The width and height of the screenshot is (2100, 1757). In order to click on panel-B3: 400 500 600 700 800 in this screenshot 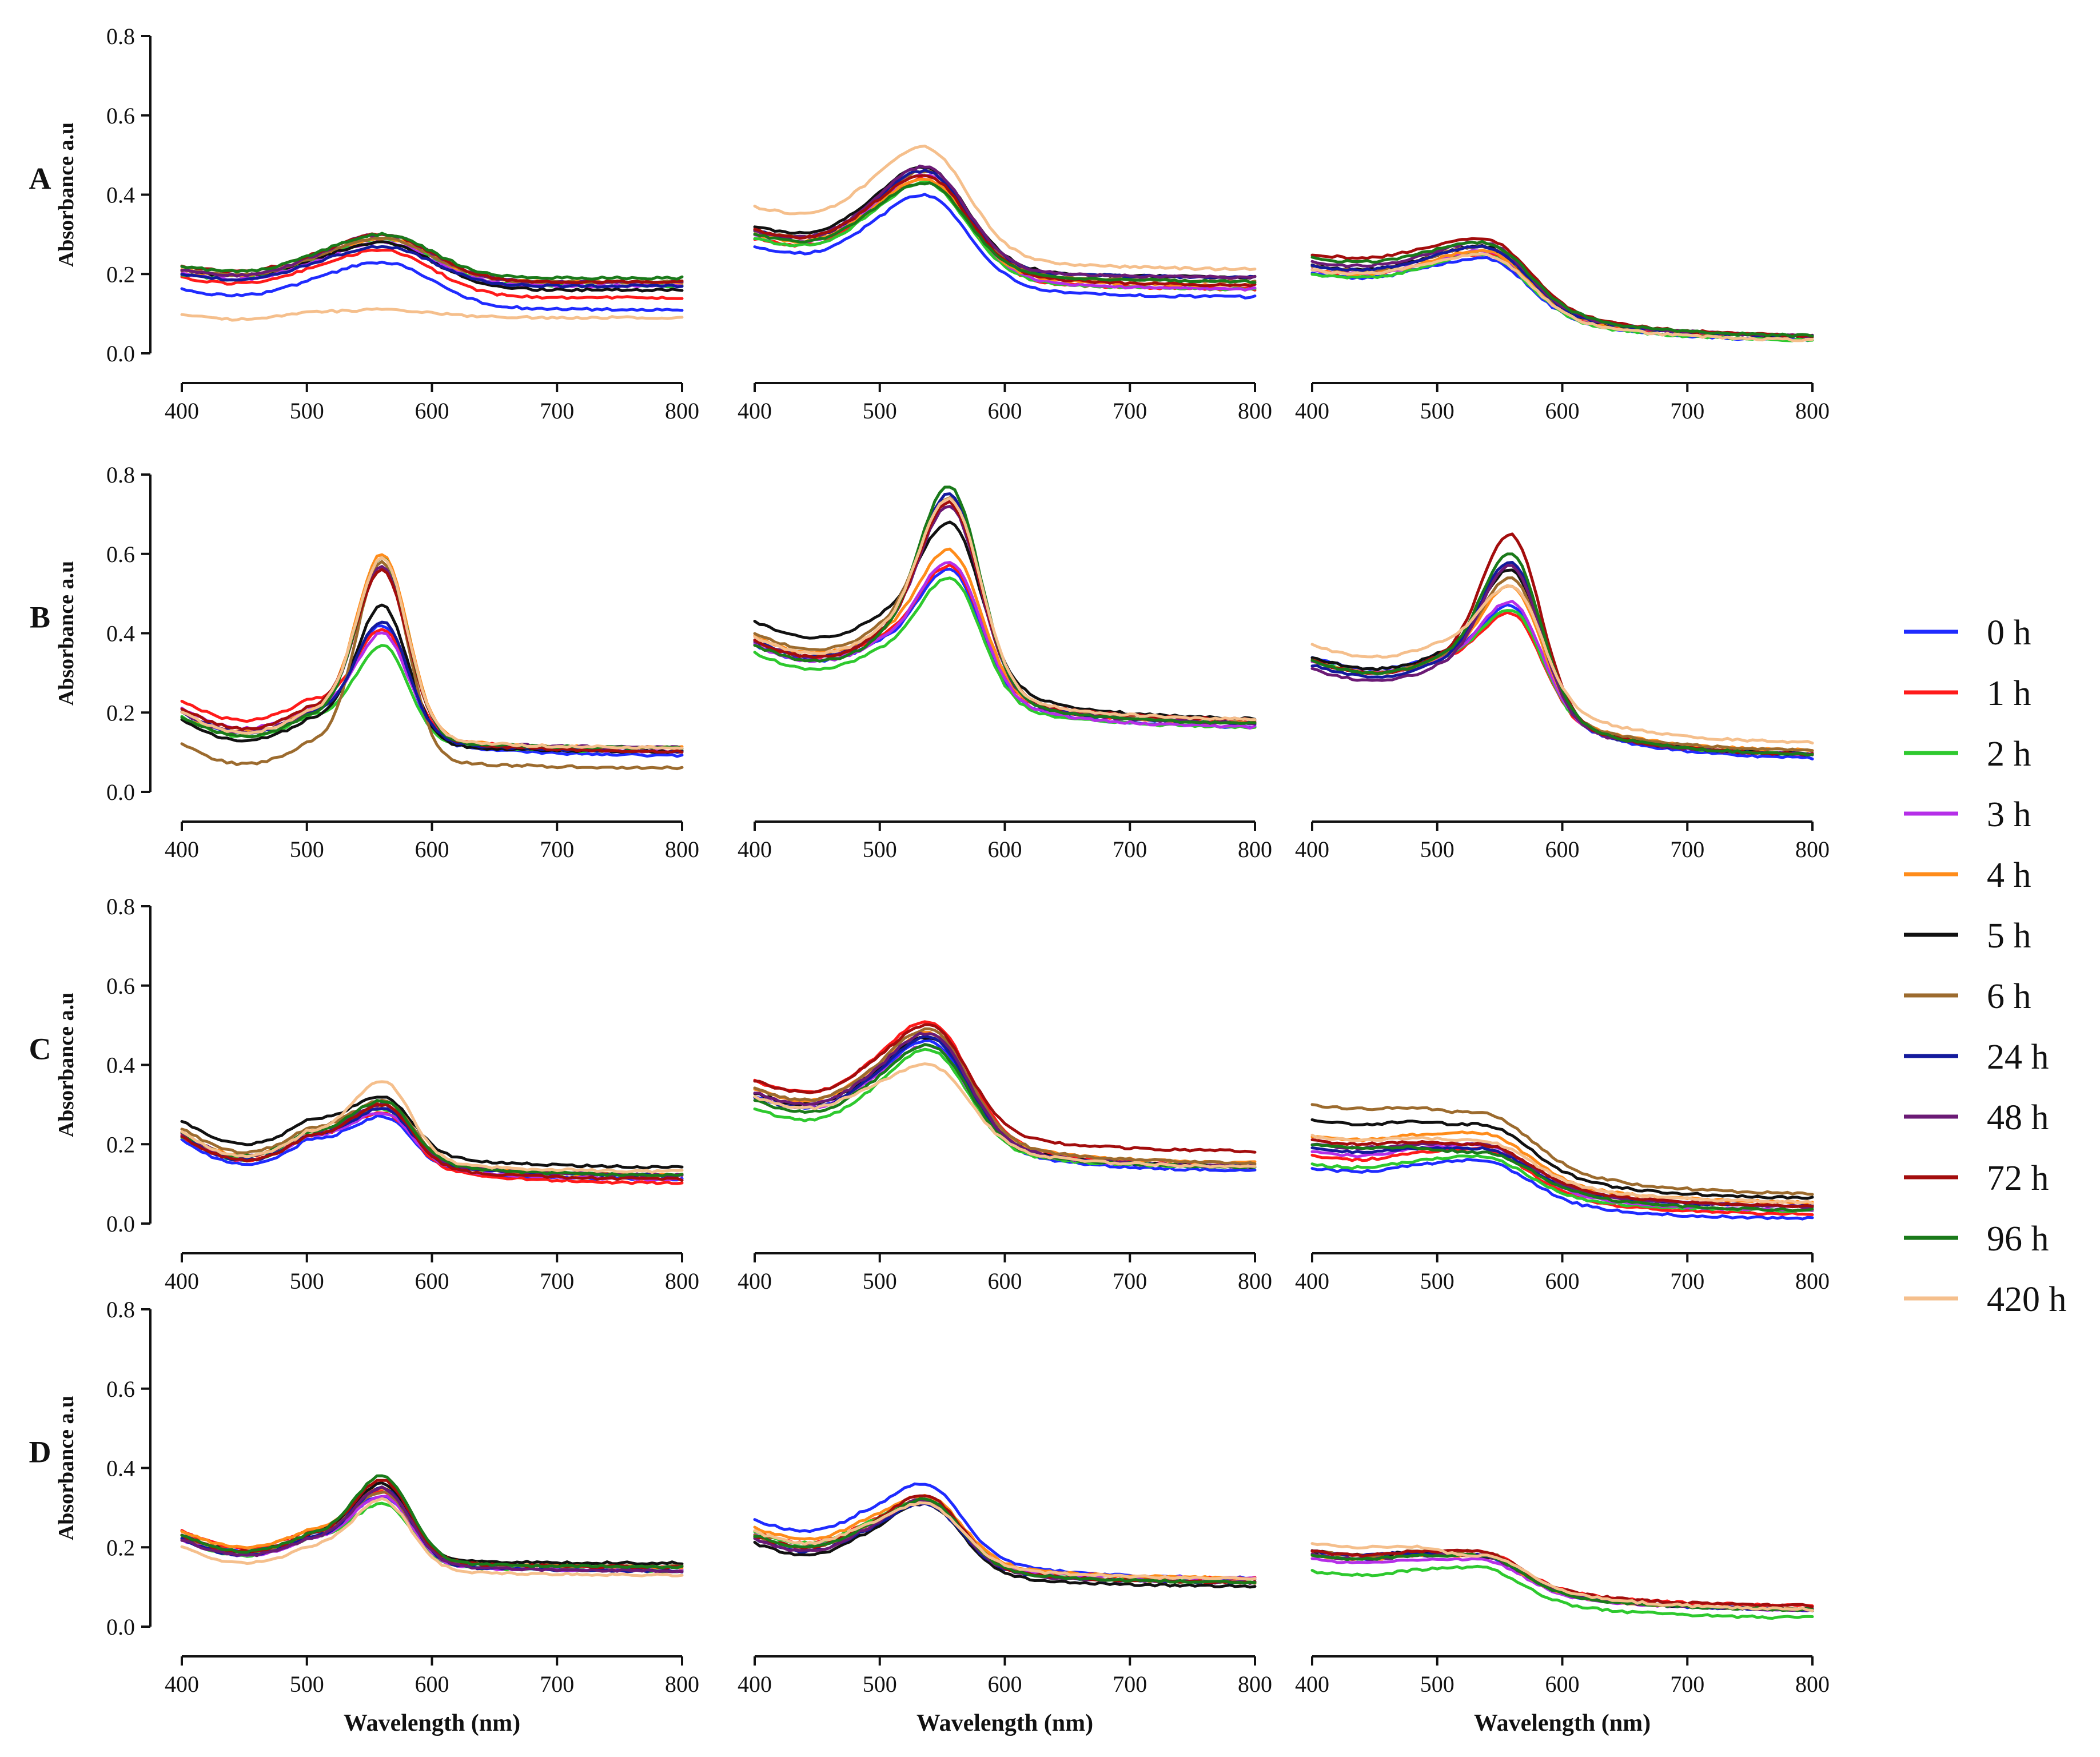, I will do `click(1562, 697)`.